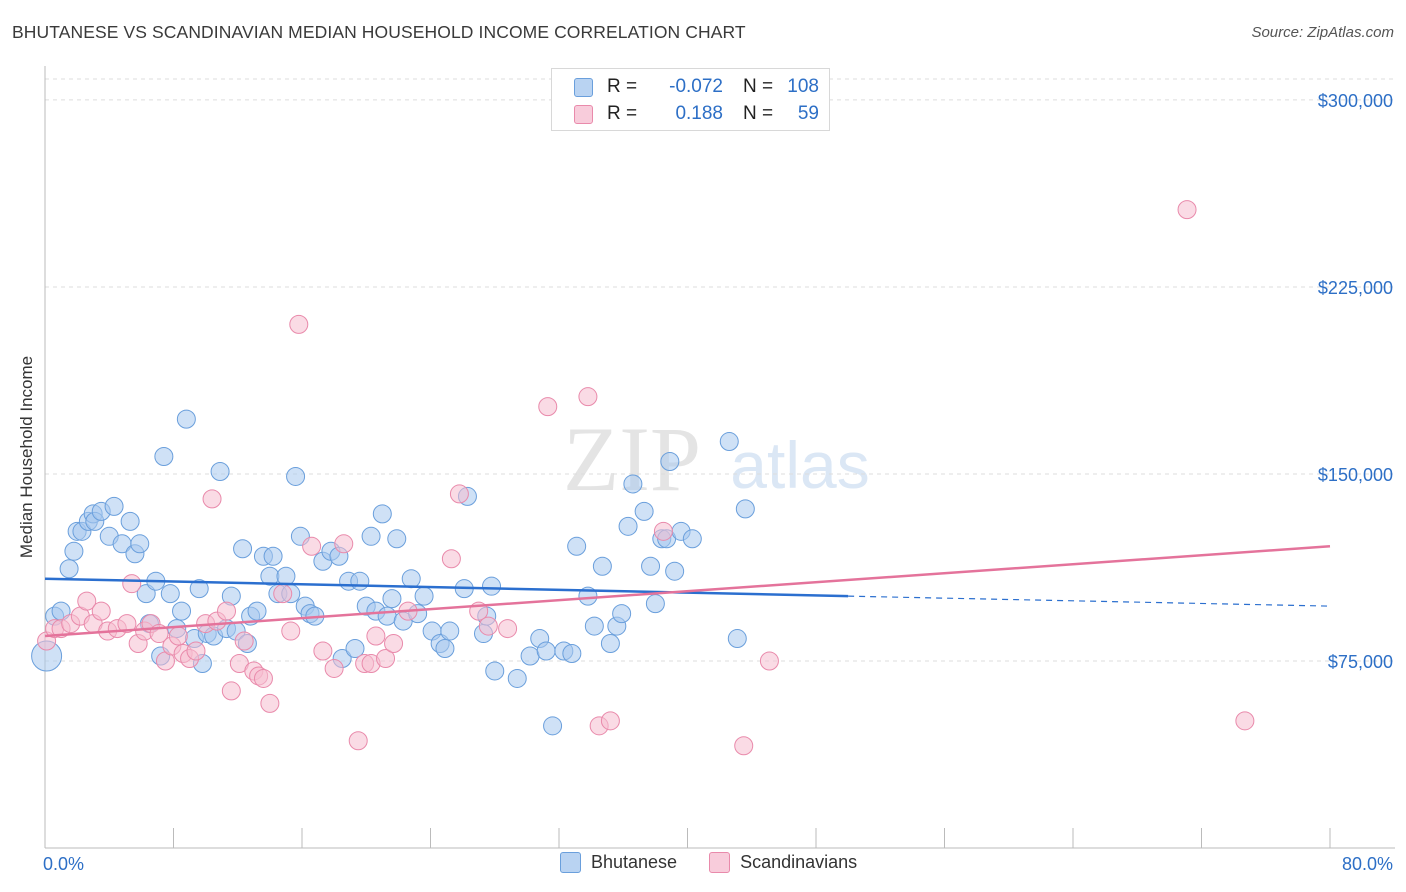 The width and height of the screenshot is (1406, 892). I want to click on n-value: 59, so click(808, 113).